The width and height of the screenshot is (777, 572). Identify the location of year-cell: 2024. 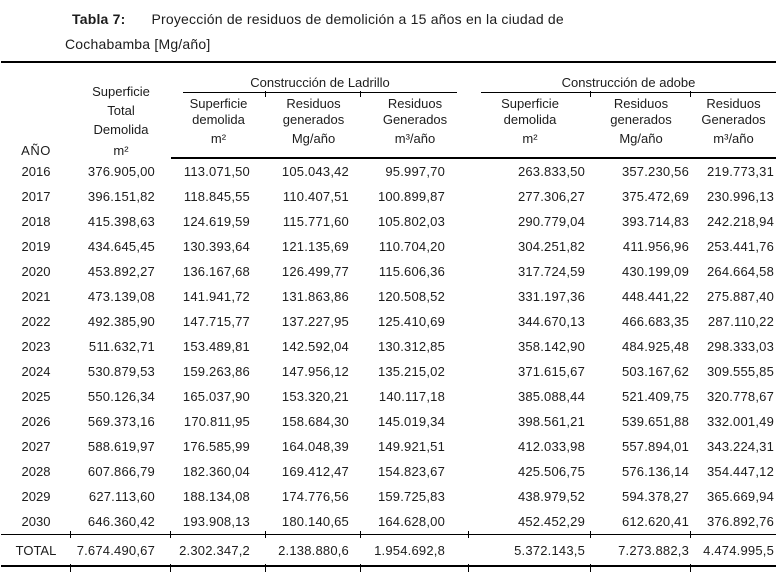
(36, 371).